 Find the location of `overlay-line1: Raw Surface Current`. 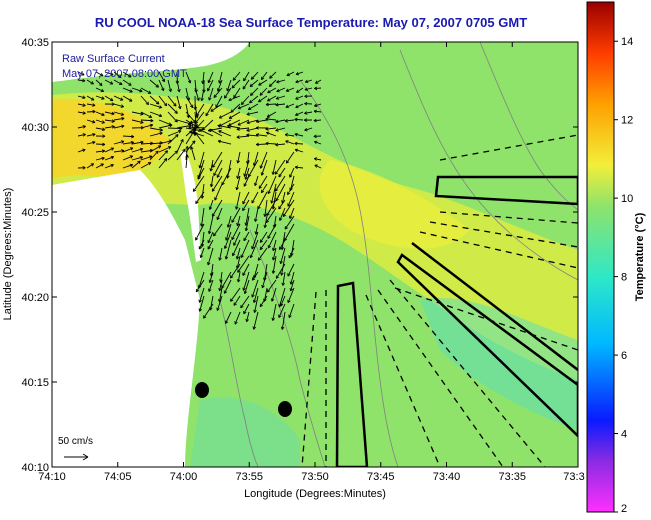

overlay-line1: Raw Surface Current is located at coordinates (113, 59).